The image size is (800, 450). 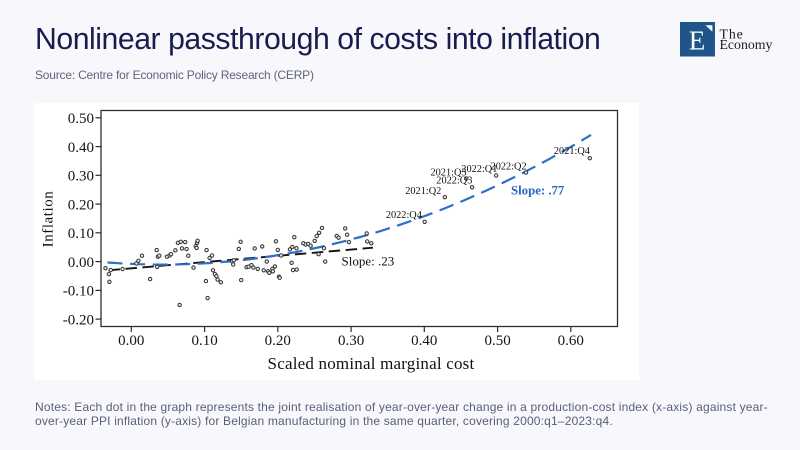 I want to click on svg-text: Scaled nominal marginal cost, so click(x=371, y=363).